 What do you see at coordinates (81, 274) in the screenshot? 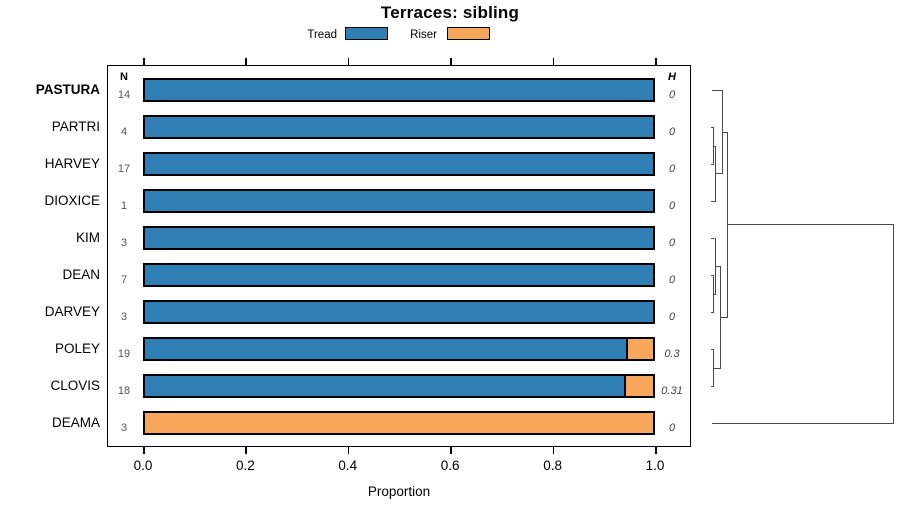
I see `row-label-dean: DEAN` at bounding box center [81, 274].